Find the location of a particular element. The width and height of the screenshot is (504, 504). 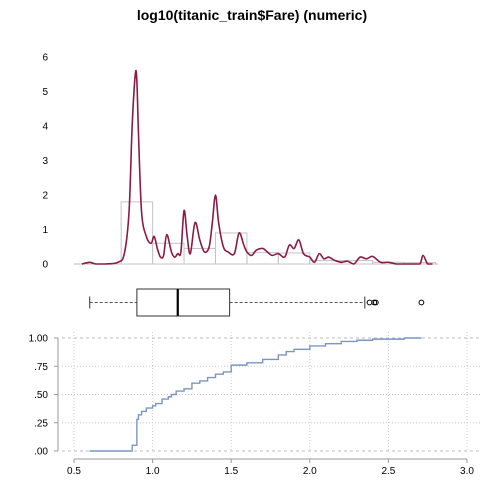

ecdf-y-tick-label: 1.00 is located at coordinates (39, 339).